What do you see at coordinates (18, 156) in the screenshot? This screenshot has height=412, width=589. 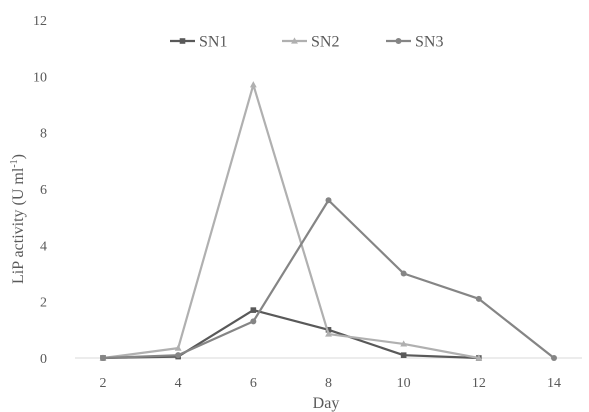 I see `y-axis-title-close: )` at bounding box center [18, 156].